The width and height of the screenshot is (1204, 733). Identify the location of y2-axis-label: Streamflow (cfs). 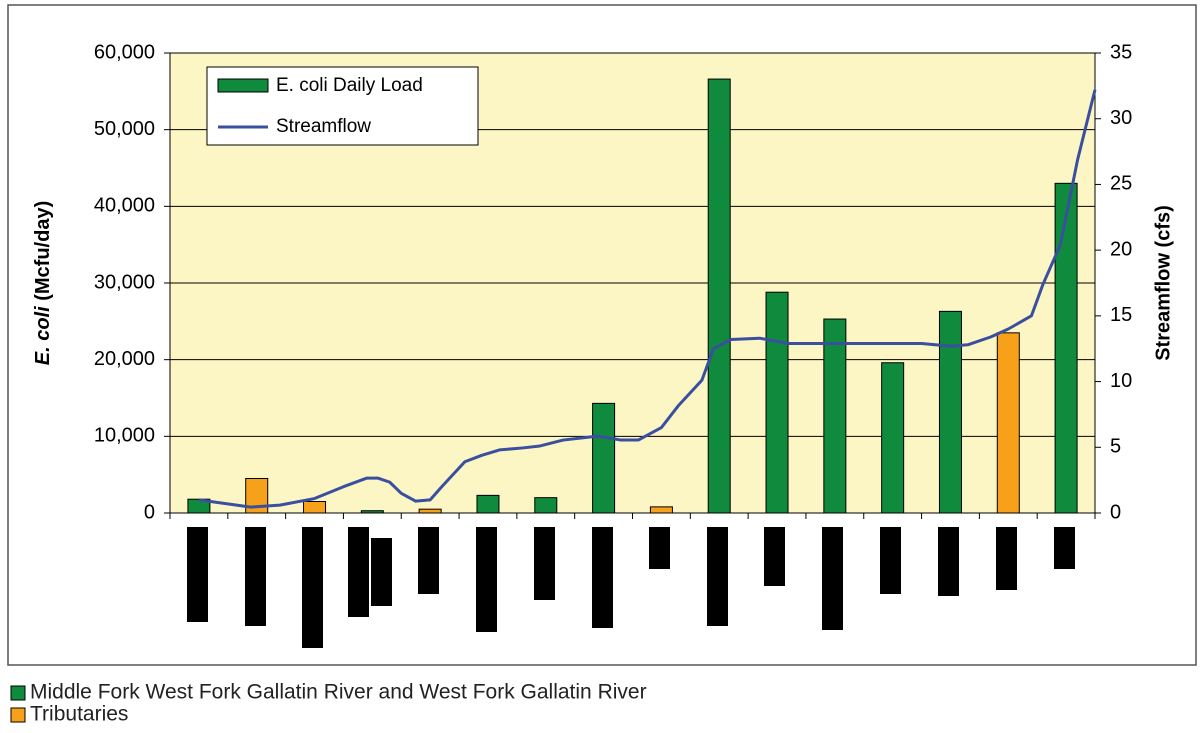
(1163, 283).